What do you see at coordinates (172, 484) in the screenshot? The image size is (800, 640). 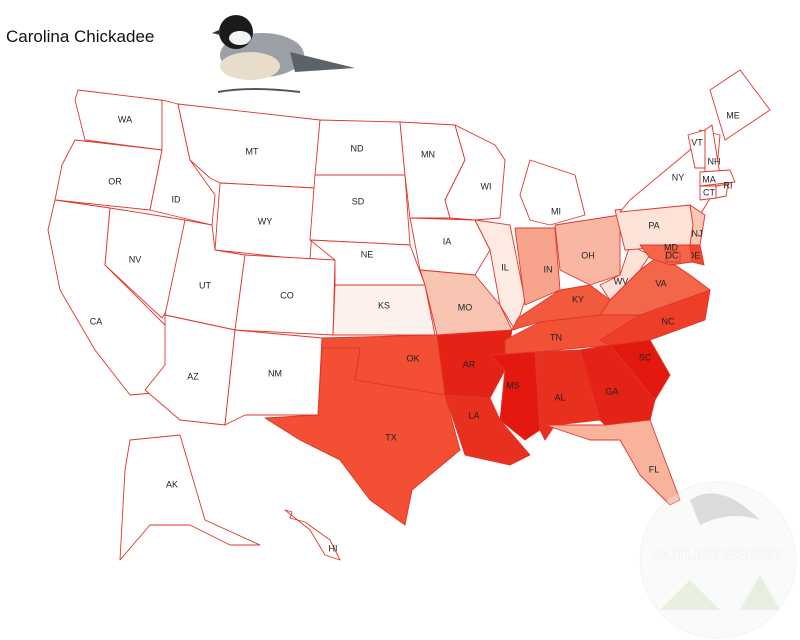 I see `state-label: AK` at bounding box center [172, 484].